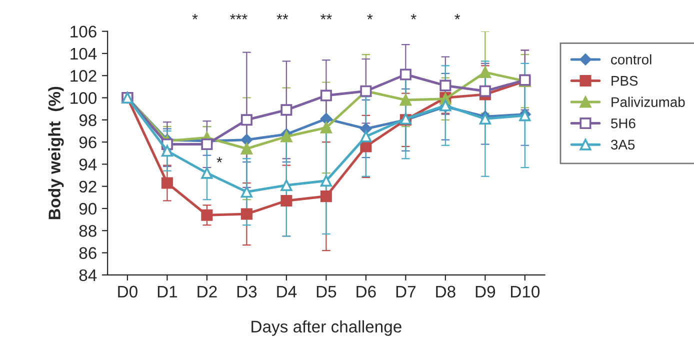 The image size is (694, 348). I want to click on y-tick-label: 88, so click(87, 231).